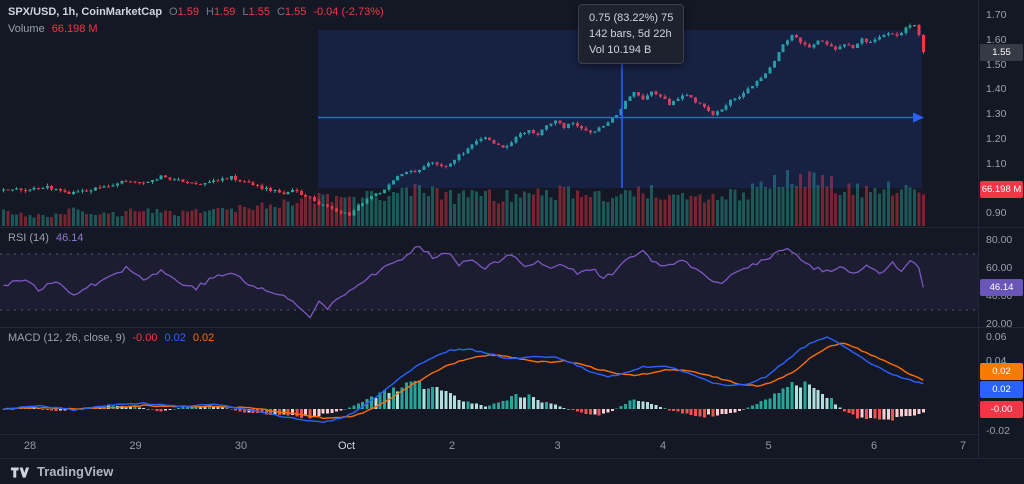  Describe the element at coordinates (28, 238) in the screenshot. I see `rsi-title: RSI (14)` at that location.